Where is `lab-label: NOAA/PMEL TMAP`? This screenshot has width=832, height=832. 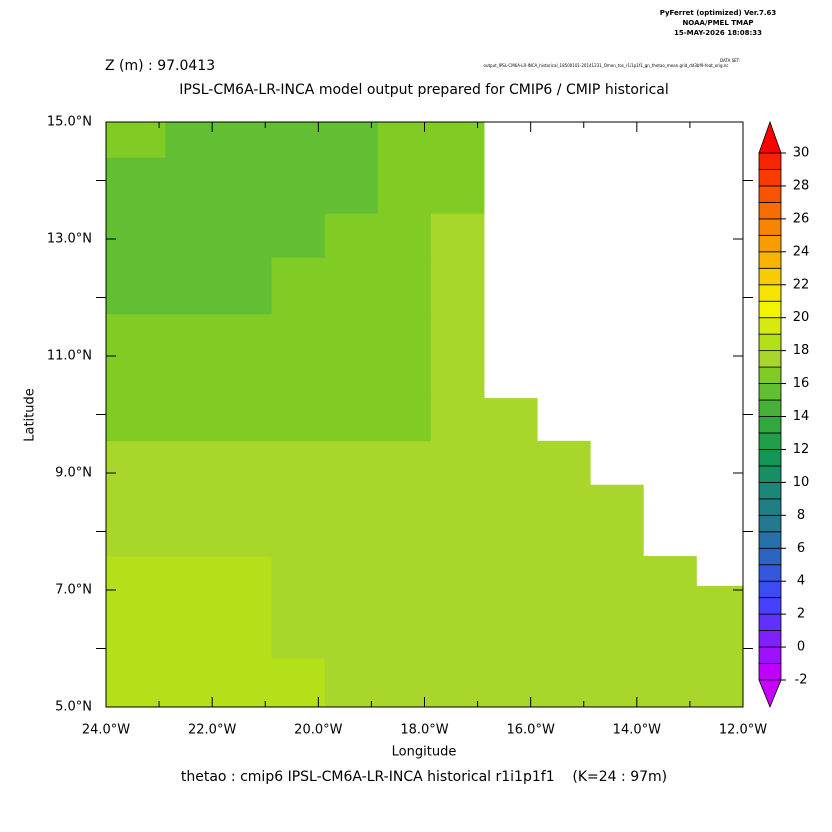
lab-label: NOAA/PMEL TMAP is located at coordinates (717, 23).